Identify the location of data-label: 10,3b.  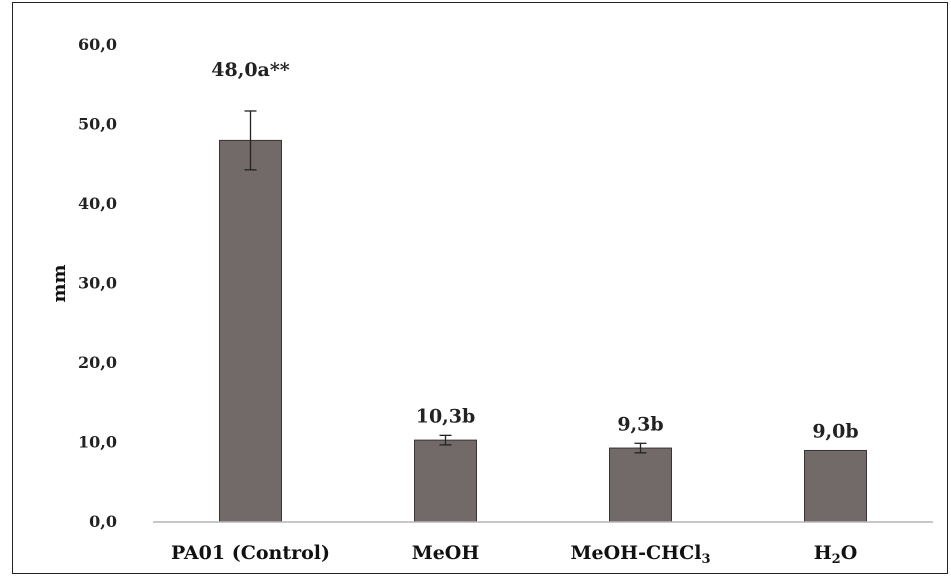
(446, 416).